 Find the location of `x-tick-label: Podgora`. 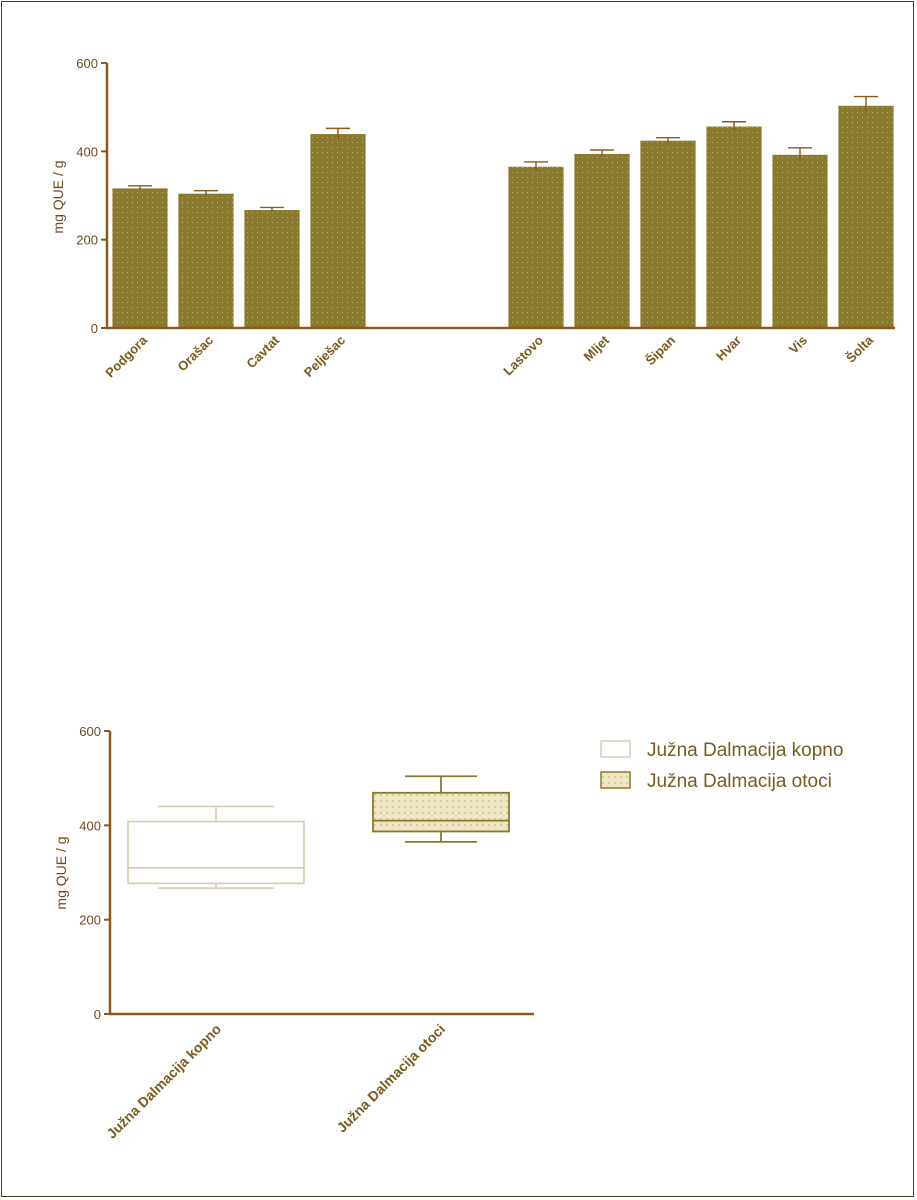

x-tick-label: Podgora is located at coordinates (126, 356).